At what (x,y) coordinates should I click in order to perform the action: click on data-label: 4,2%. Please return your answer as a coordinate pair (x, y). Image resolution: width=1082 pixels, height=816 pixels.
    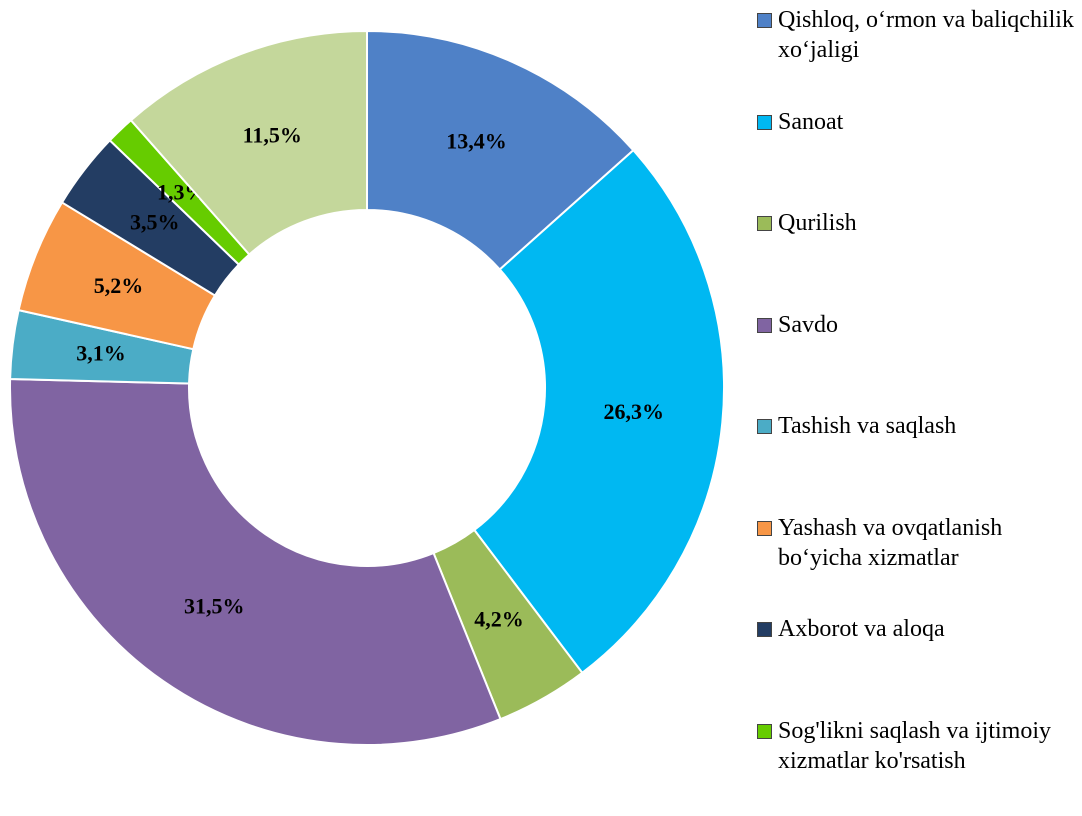
    Looking at the image, I should click on (499, 618).